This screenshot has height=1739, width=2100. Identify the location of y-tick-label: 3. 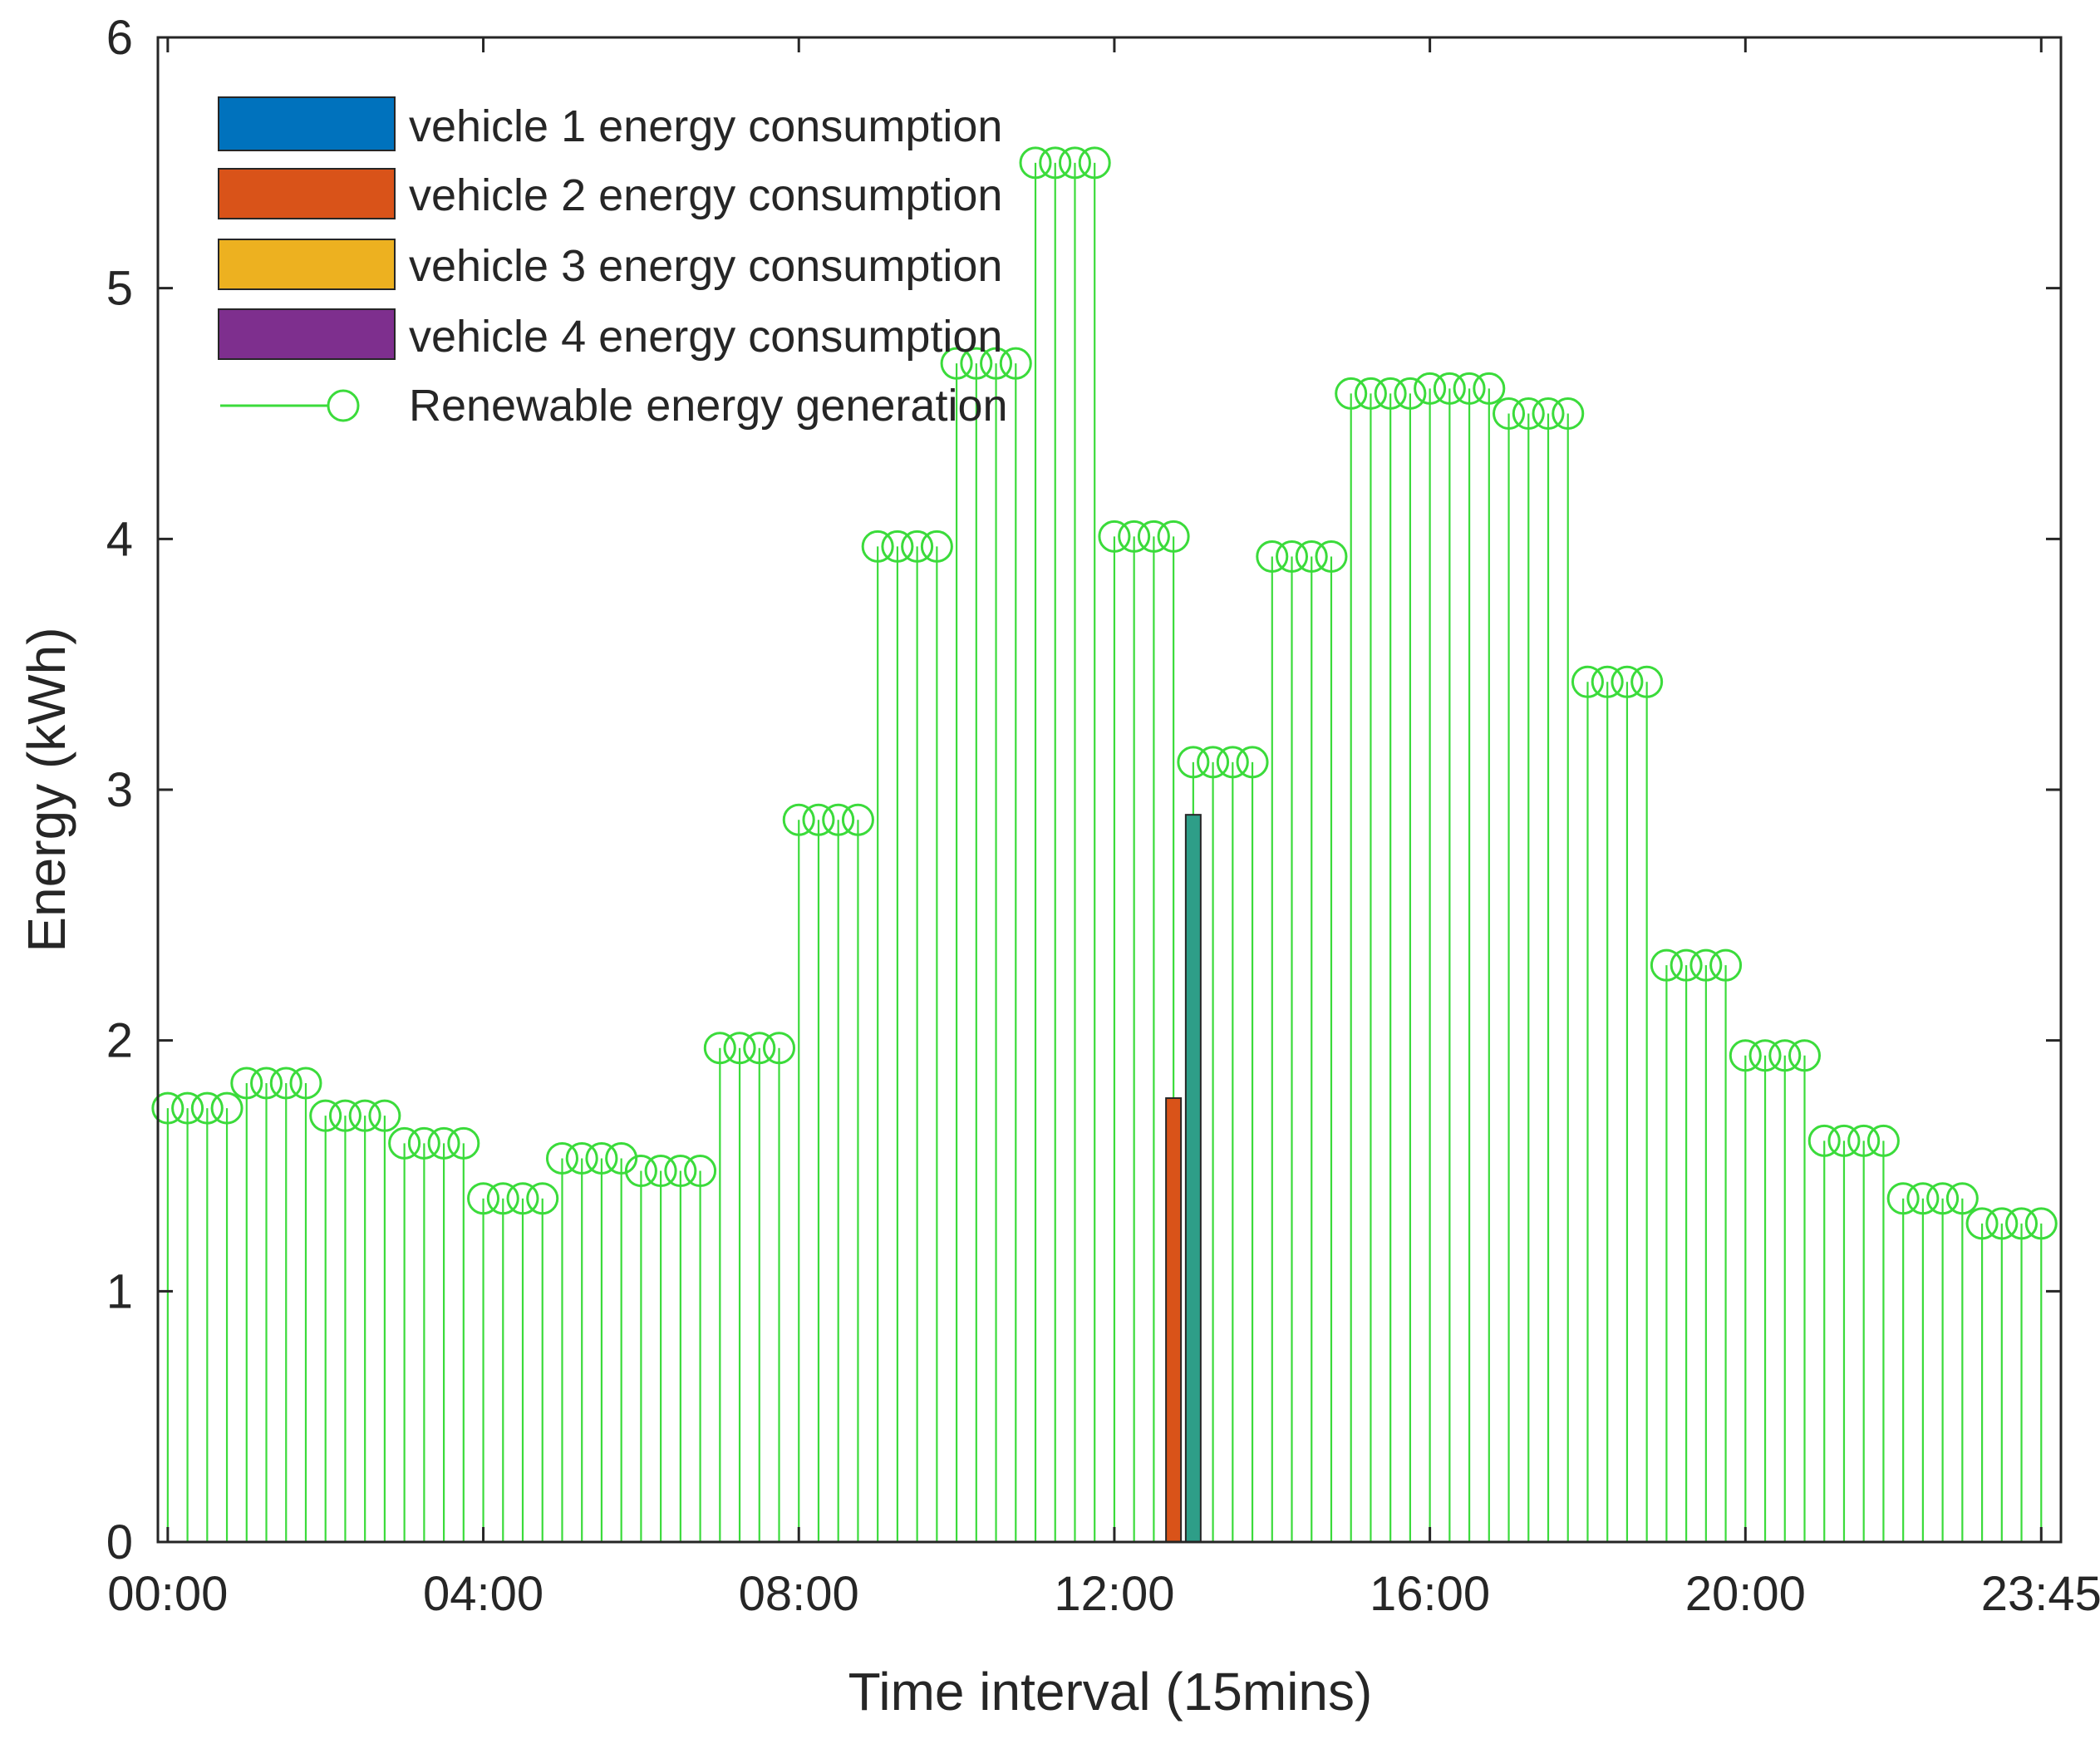
(119, 790).